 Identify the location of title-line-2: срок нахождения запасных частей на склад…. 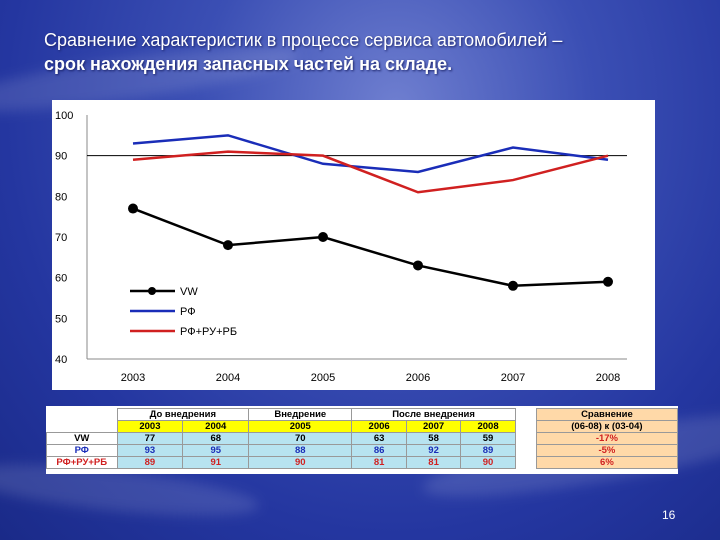
(248, 64).